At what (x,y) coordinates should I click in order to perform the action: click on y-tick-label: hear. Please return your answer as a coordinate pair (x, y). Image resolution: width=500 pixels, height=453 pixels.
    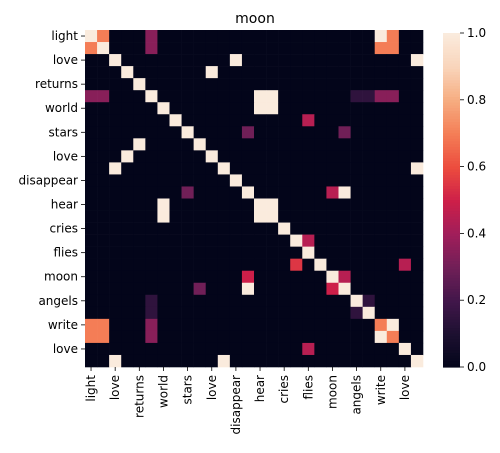
    Looking at the image, I should click on (64, 205).